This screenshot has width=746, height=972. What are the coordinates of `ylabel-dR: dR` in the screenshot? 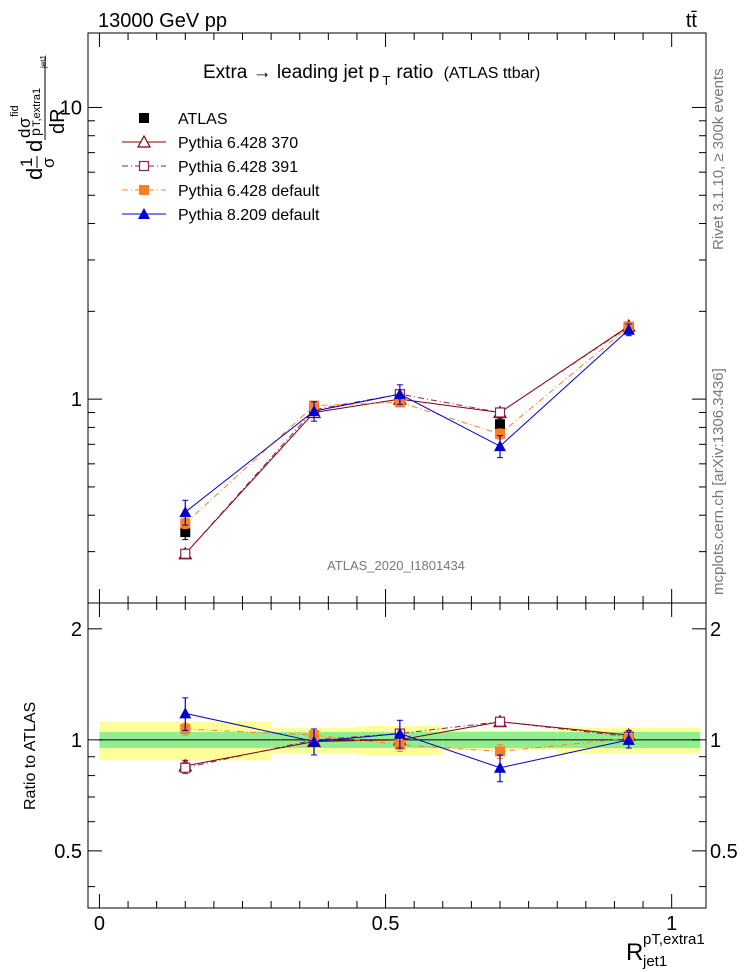 It's located at (58, 121).